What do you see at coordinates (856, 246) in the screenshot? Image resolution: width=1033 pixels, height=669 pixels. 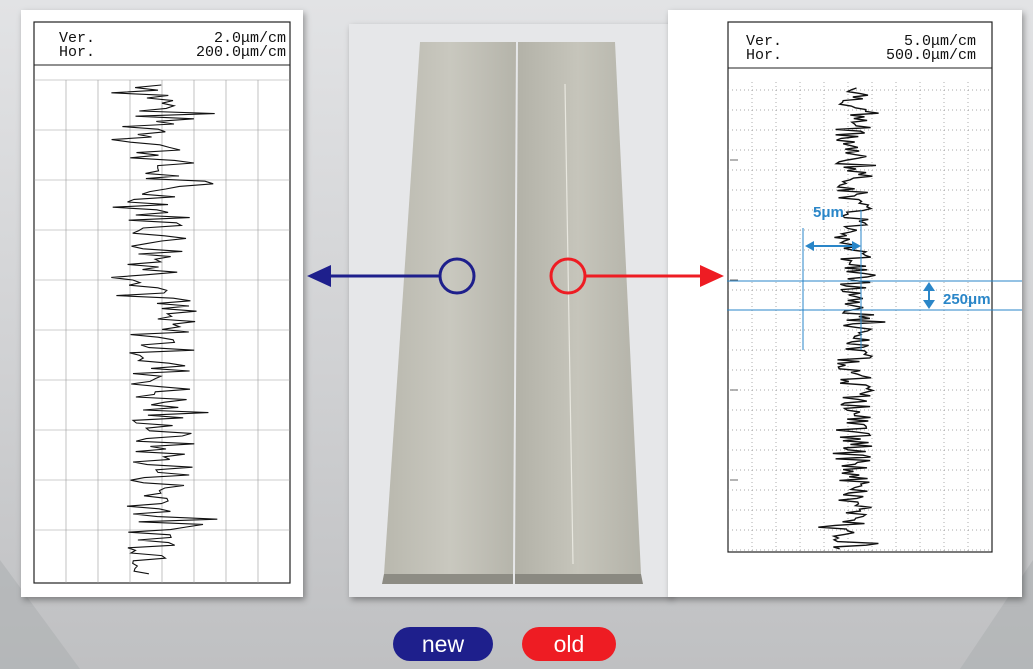 I see `annotation-arrow-right` at bounding box center [856, 246].